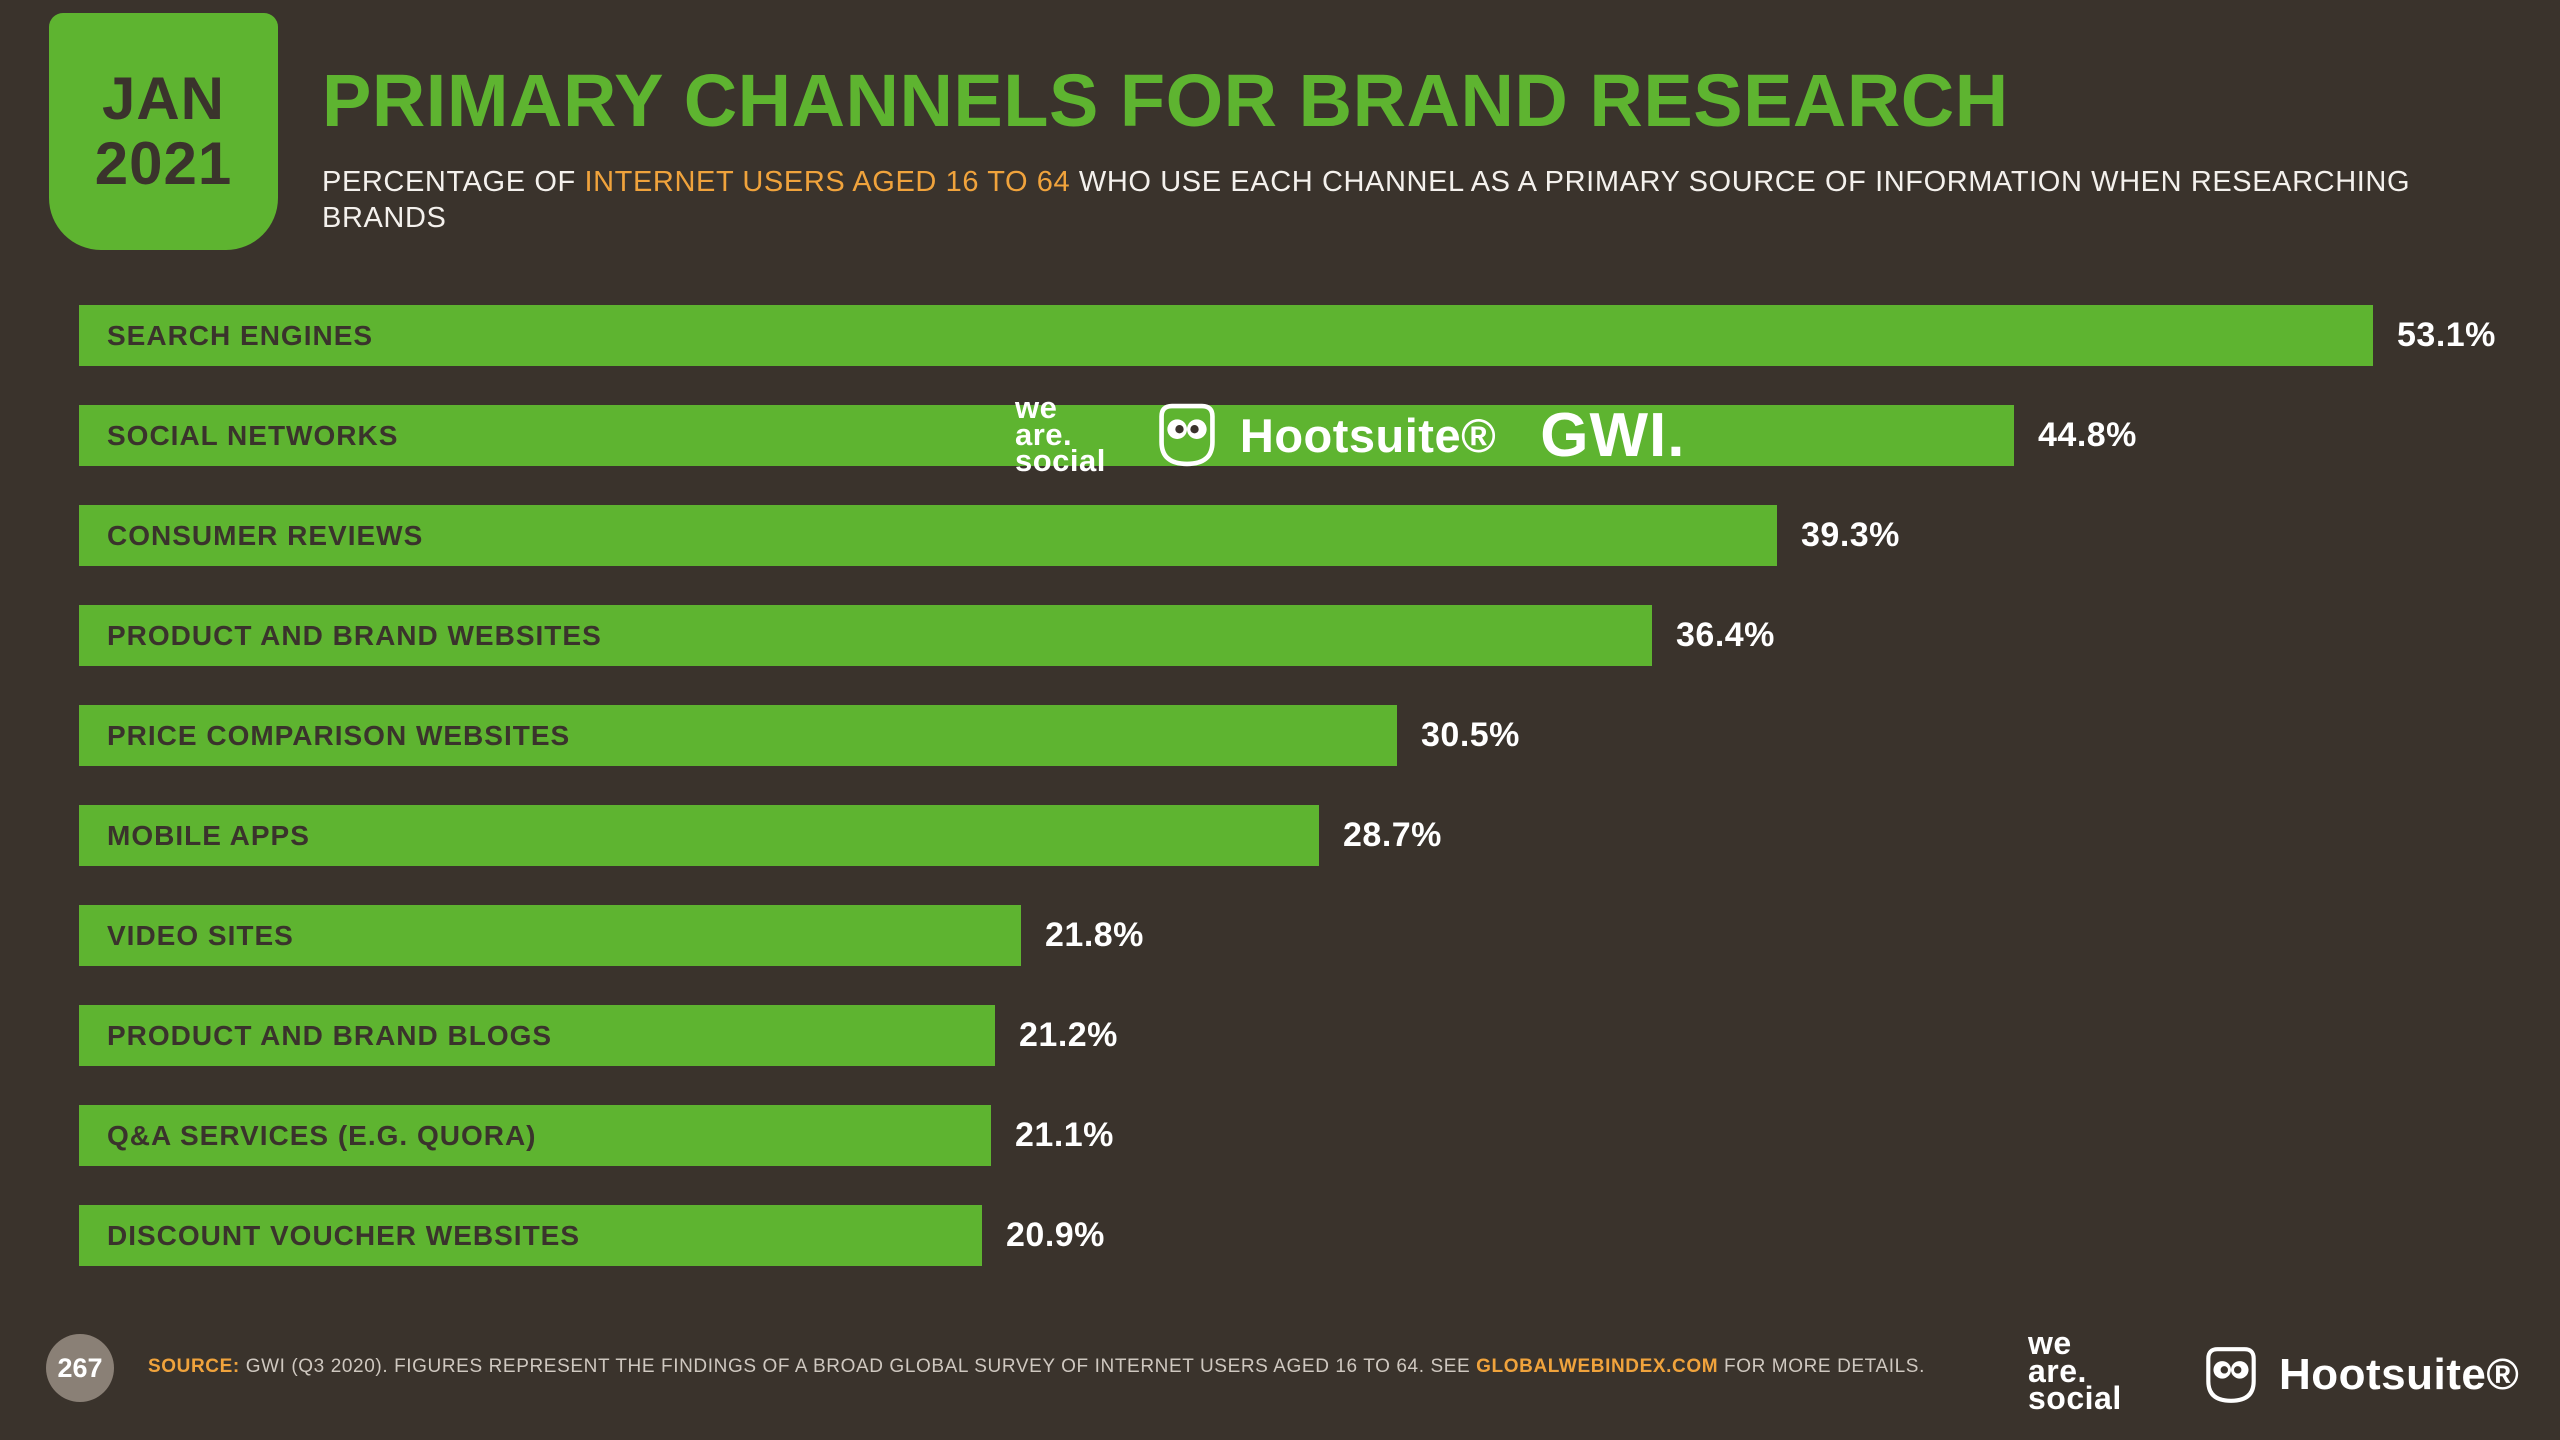 The image size is (2560, 1440). I want to click on bar-category-label: MOBILE APPS, so click(208, 835).